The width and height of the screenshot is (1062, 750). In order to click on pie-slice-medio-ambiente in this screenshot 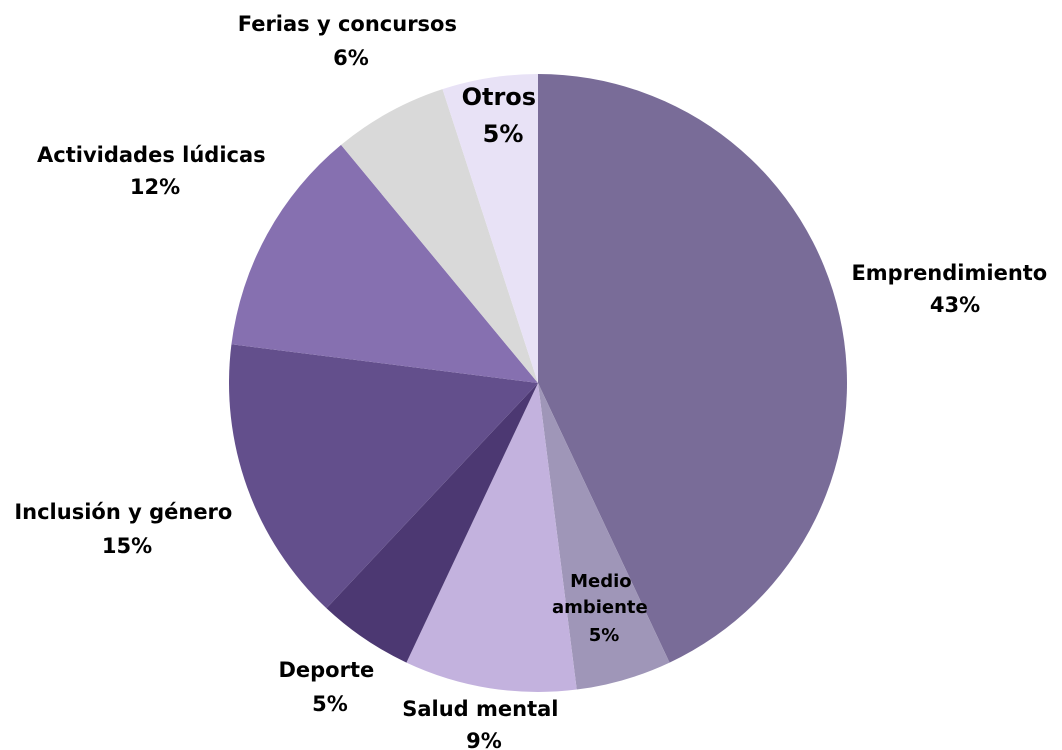, I will do `click(604, 536)`.